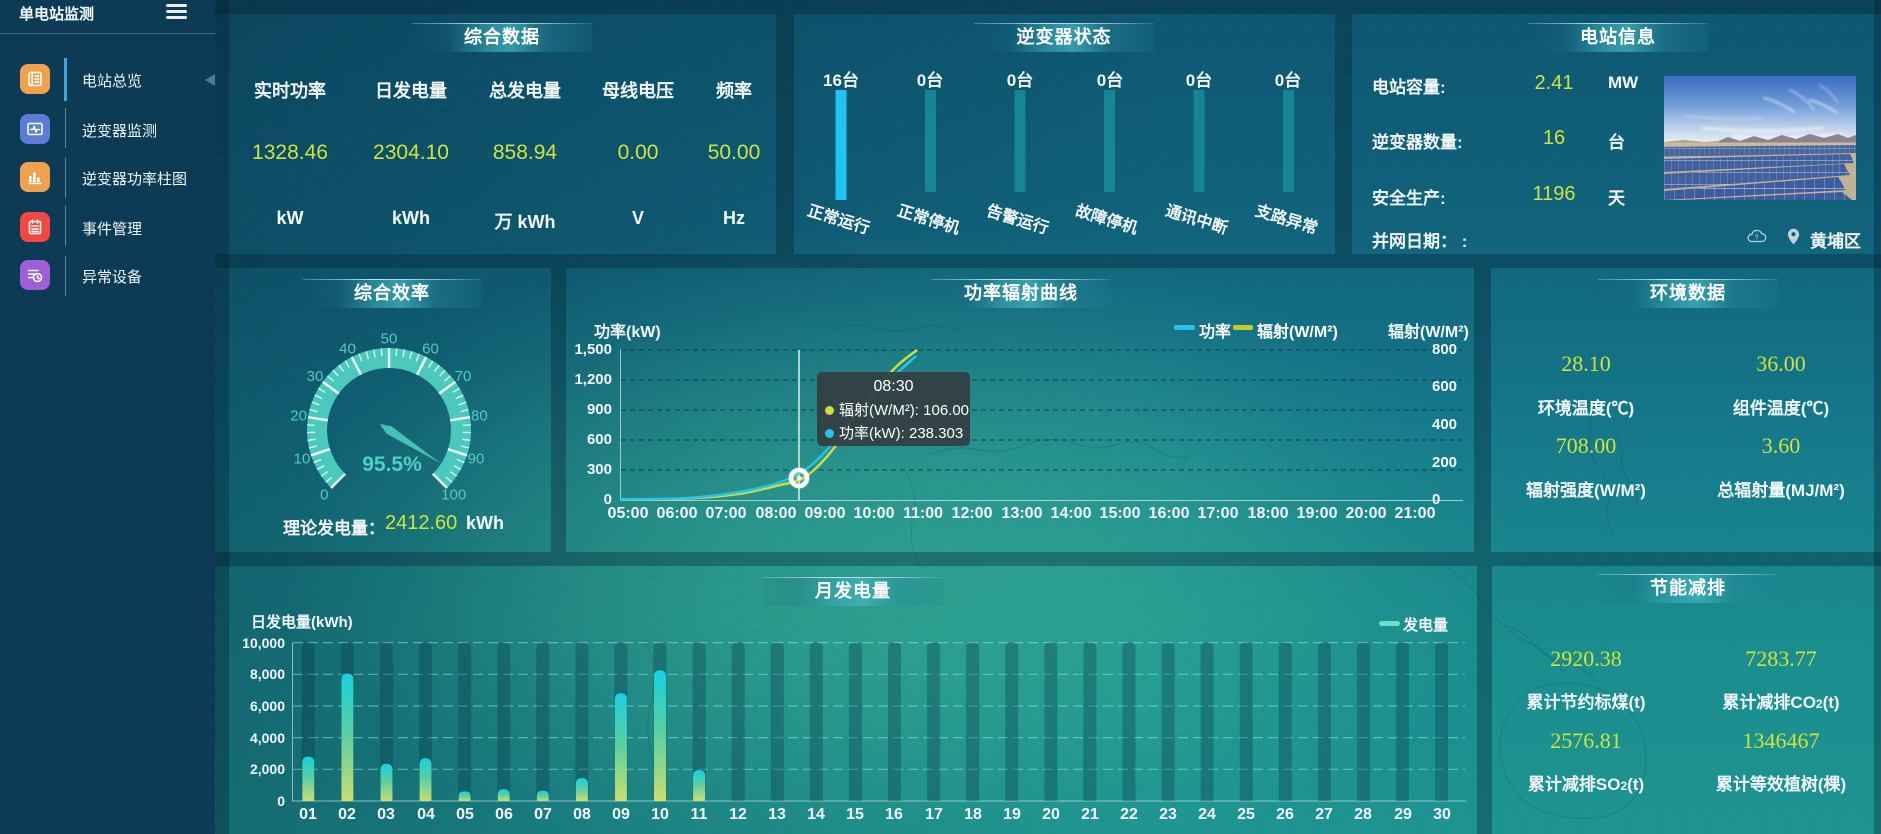 The width and height of the screenshot is (1881, 834). What do you see at coordinates (298, 416) in the screenshot?
I see `svg-text: 20` at bounding box center [298, 416].